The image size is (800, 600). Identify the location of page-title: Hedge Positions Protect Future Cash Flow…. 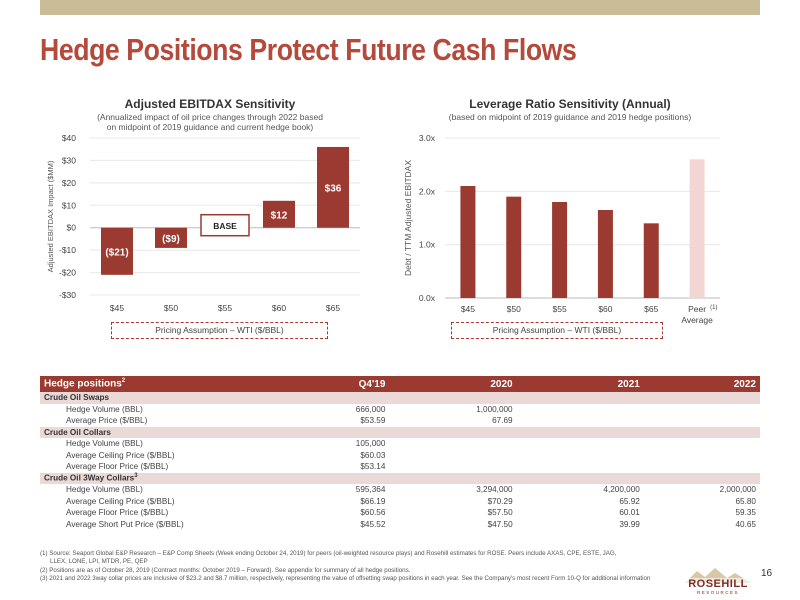
(308, 49).